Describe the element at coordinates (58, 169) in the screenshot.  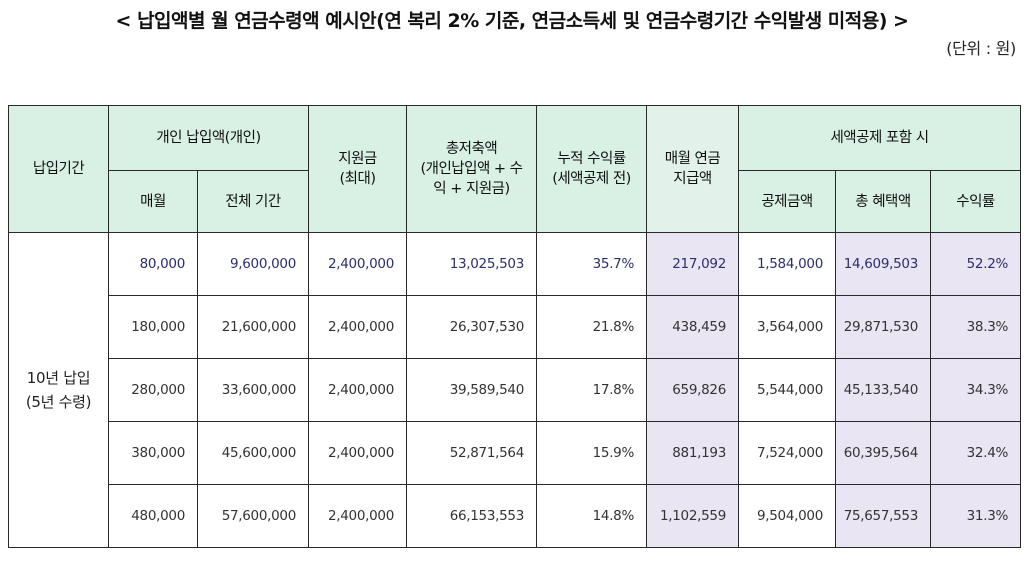
I see `header-period: 납입기간` at that location.